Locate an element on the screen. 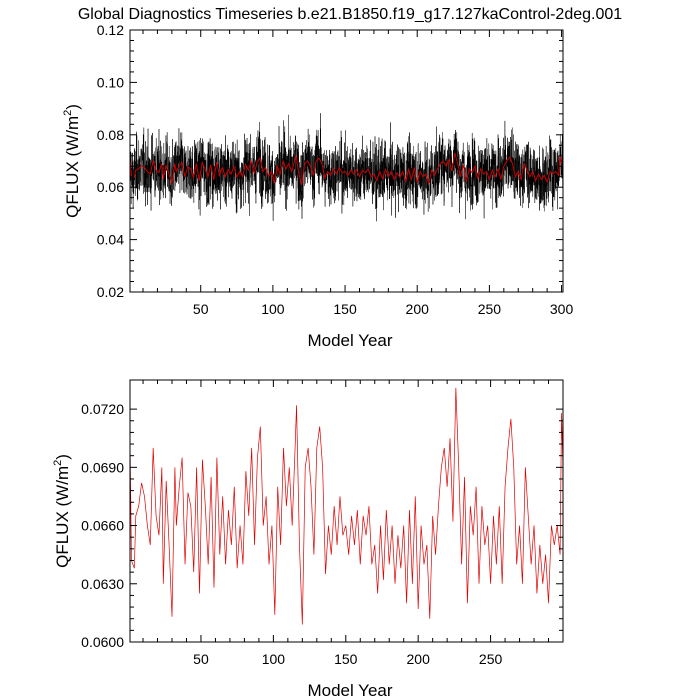 This screenshot has width=700, height=700. bottom-y-tick-label: 0.0630 is located at coordinates (102, 584).